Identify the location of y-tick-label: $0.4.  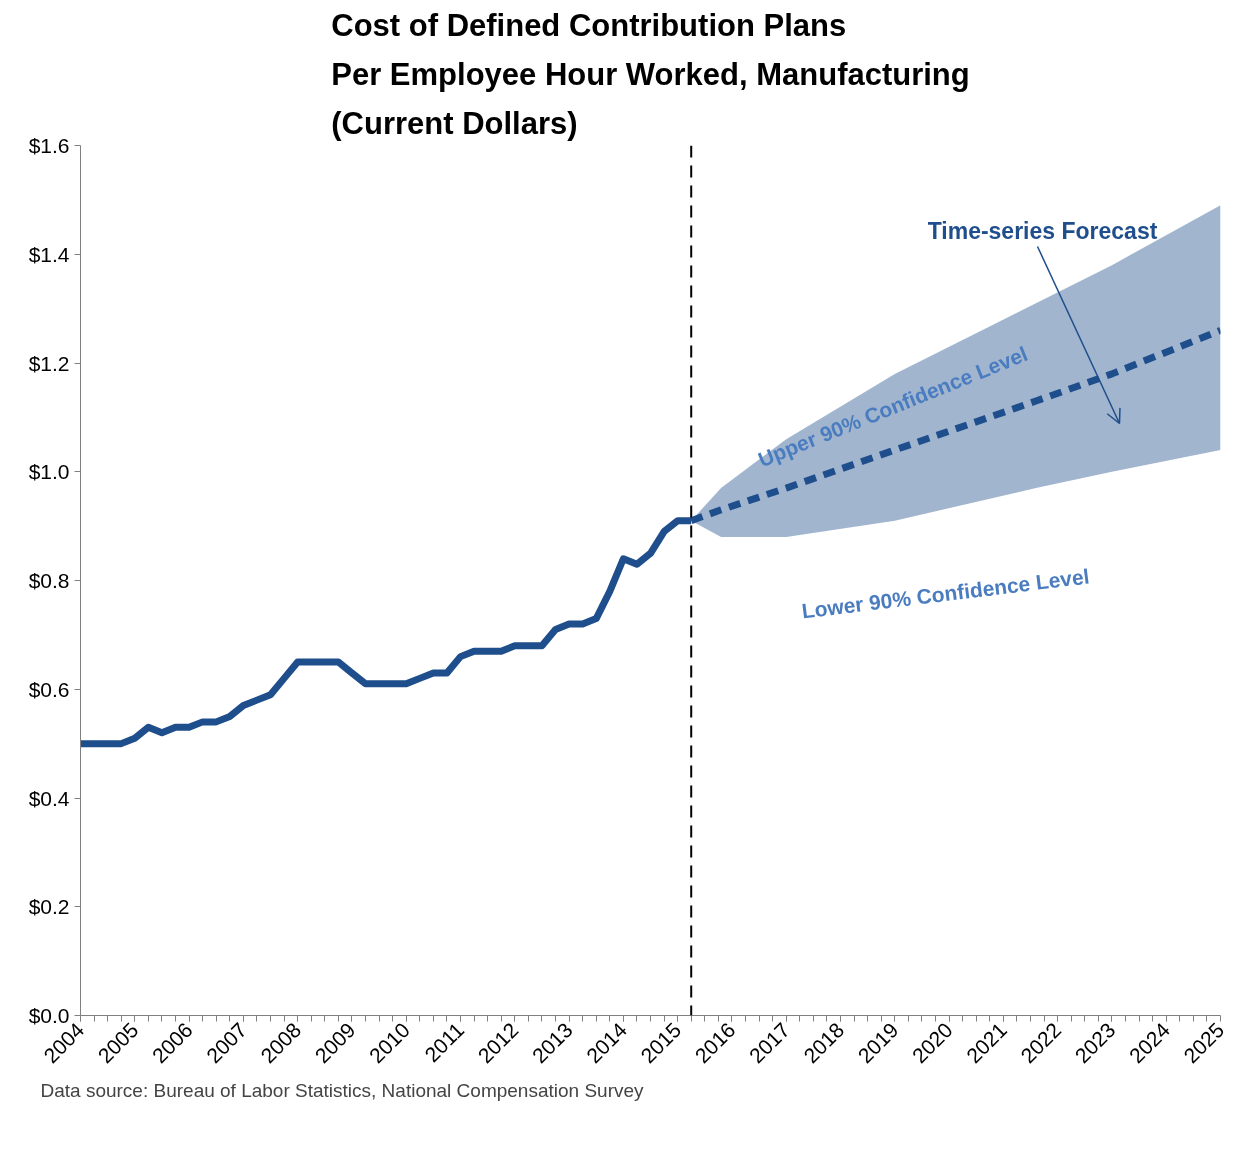
(49, 798).